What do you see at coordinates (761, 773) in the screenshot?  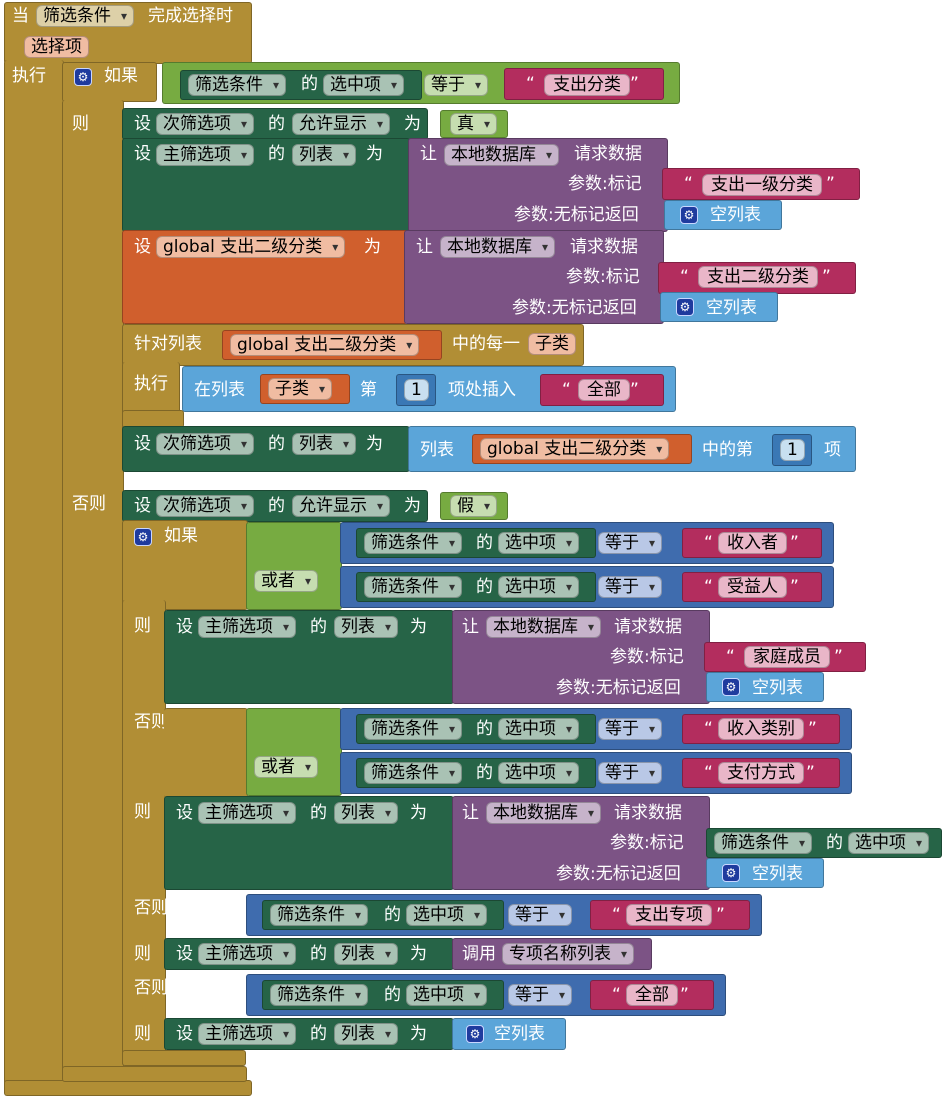 I see `text-value: 支付方式` at bounding box center [761, 773].